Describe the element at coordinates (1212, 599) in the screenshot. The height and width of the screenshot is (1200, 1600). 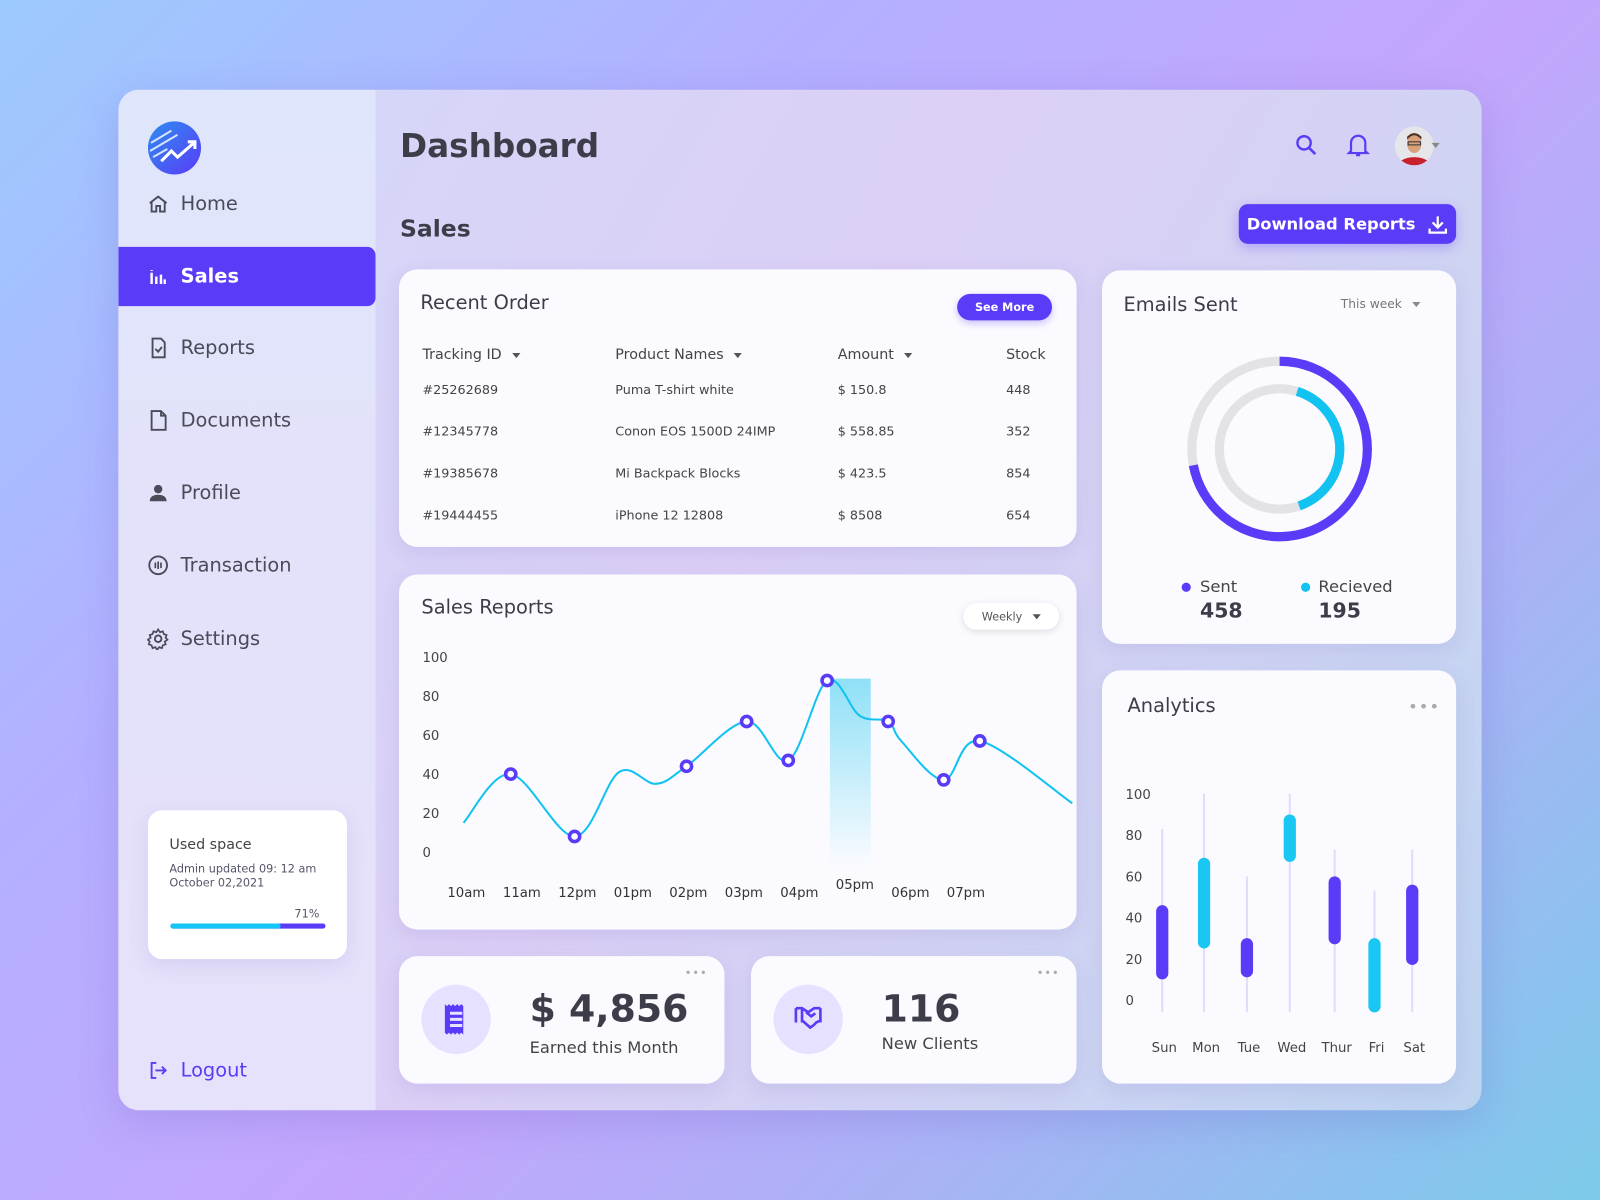
I see `legend-sent: Sent 458` at that location.